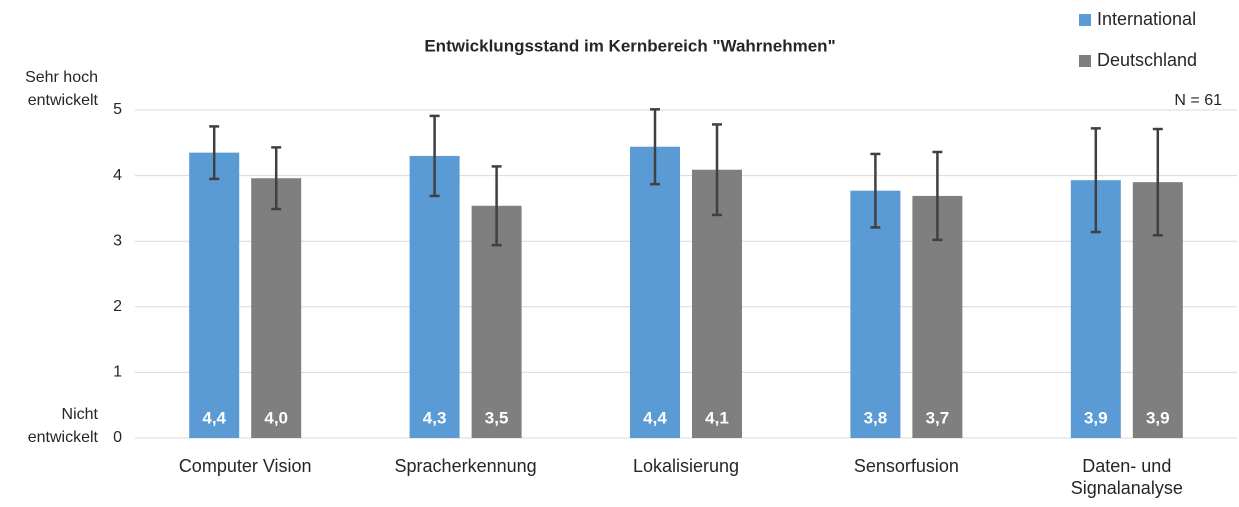  Describe the element at coordinates (117, 175) in the screenshot. I see `y-tick-label: 4` at that location.